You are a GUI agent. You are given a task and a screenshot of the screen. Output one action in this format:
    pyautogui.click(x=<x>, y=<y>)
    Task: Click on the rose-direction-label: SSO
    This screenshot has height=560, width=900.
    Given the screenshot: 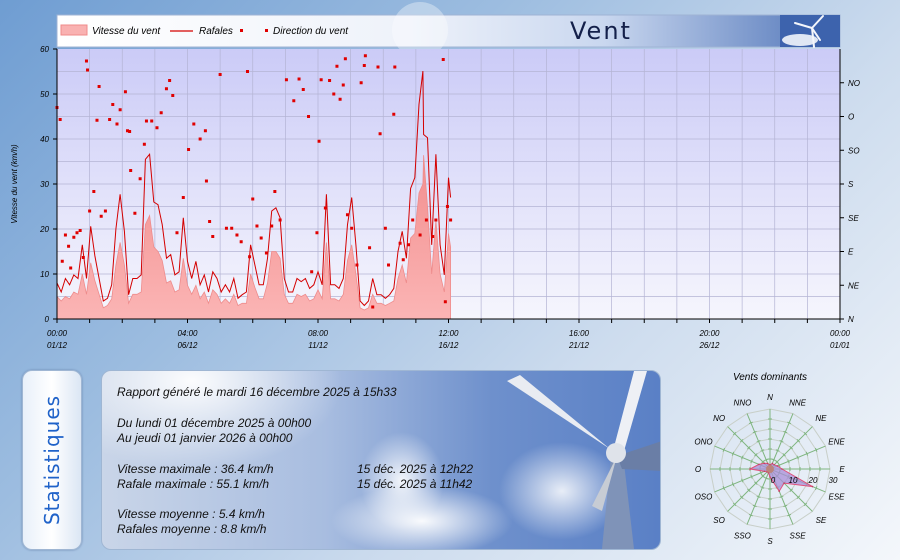 What is the action you would take?
    pyautogui.click(x=742, y=536)
    